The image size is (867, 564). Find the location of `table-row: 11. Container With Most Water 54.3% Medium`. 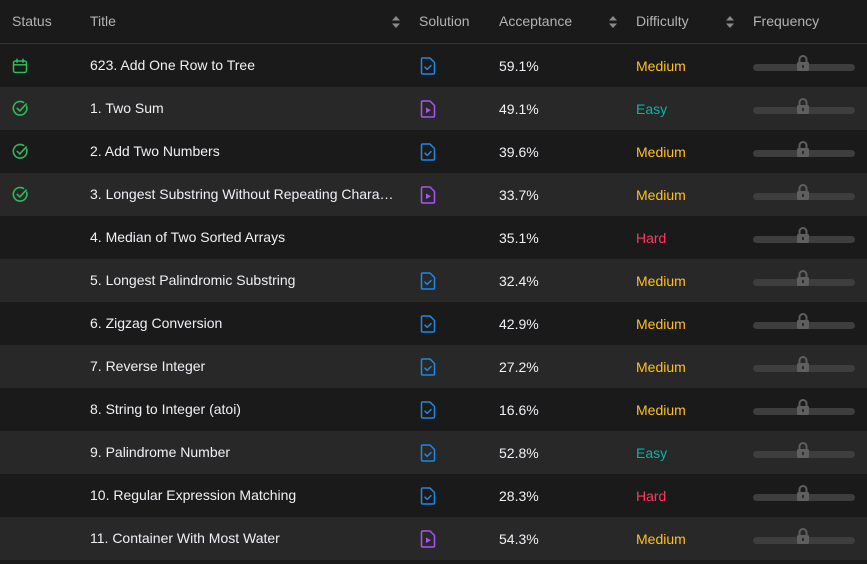

table-row: 11. Container With Most Water 54.3% Medium is located at coordinates (433, 538).